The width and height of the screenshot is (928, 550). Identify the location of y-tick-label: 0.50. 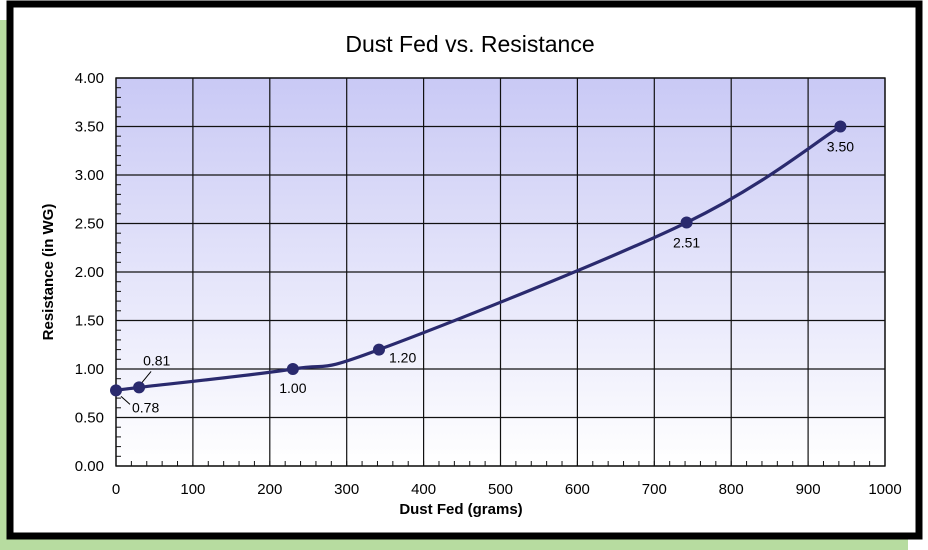
(89, 418).